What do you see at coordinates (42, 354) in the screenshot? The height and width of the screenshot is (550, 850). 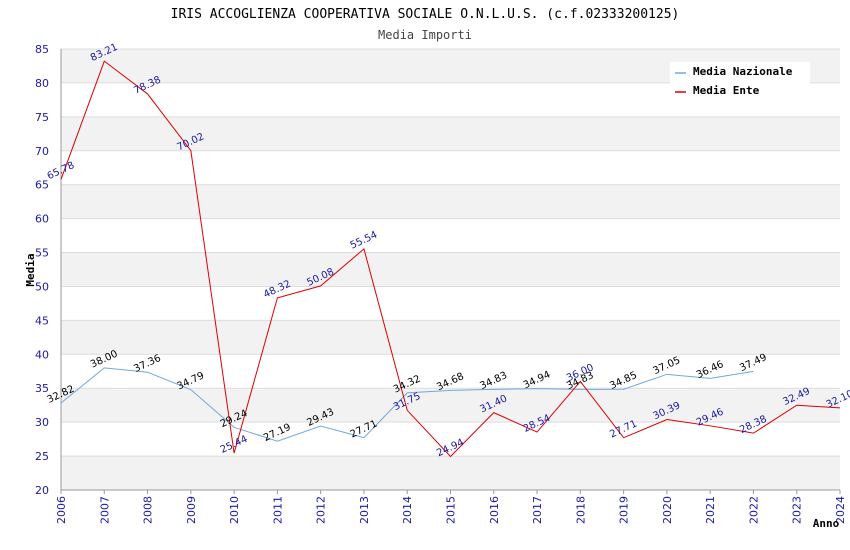 I see `y-tick-label: 40` at bounding box center [42, 354].